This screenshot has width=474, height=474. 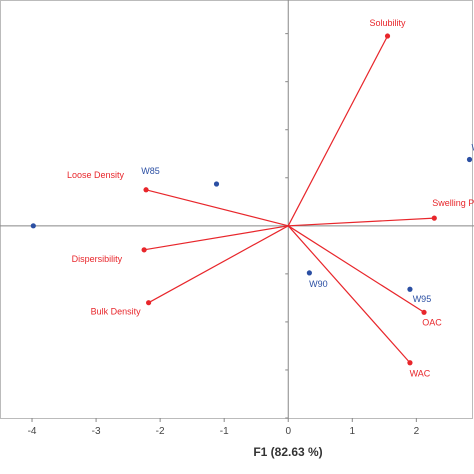 I want to click on x-tick-label: -1, so click(x=224, y=431).